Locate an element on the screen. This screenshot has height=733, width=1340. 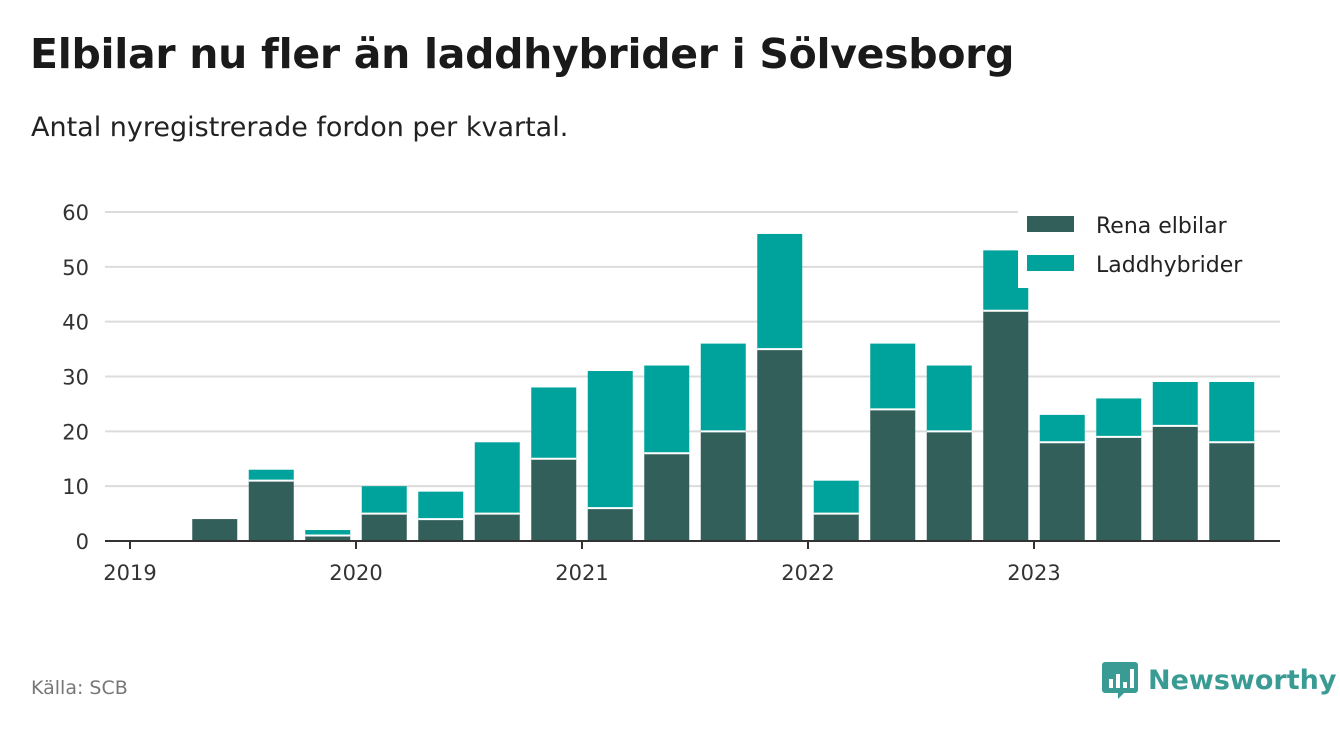
y-tick-label: 40 is located at coordinates (75, 323).